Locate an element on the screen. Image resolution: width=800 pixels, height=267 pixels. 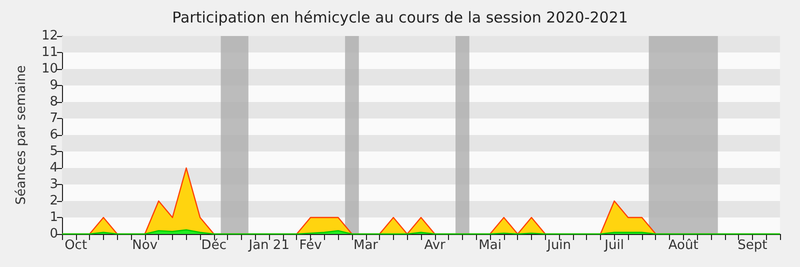
chart-title: Participation en hémicycle au cours de la session 2020-2021 is located at coordinates (400, 17).